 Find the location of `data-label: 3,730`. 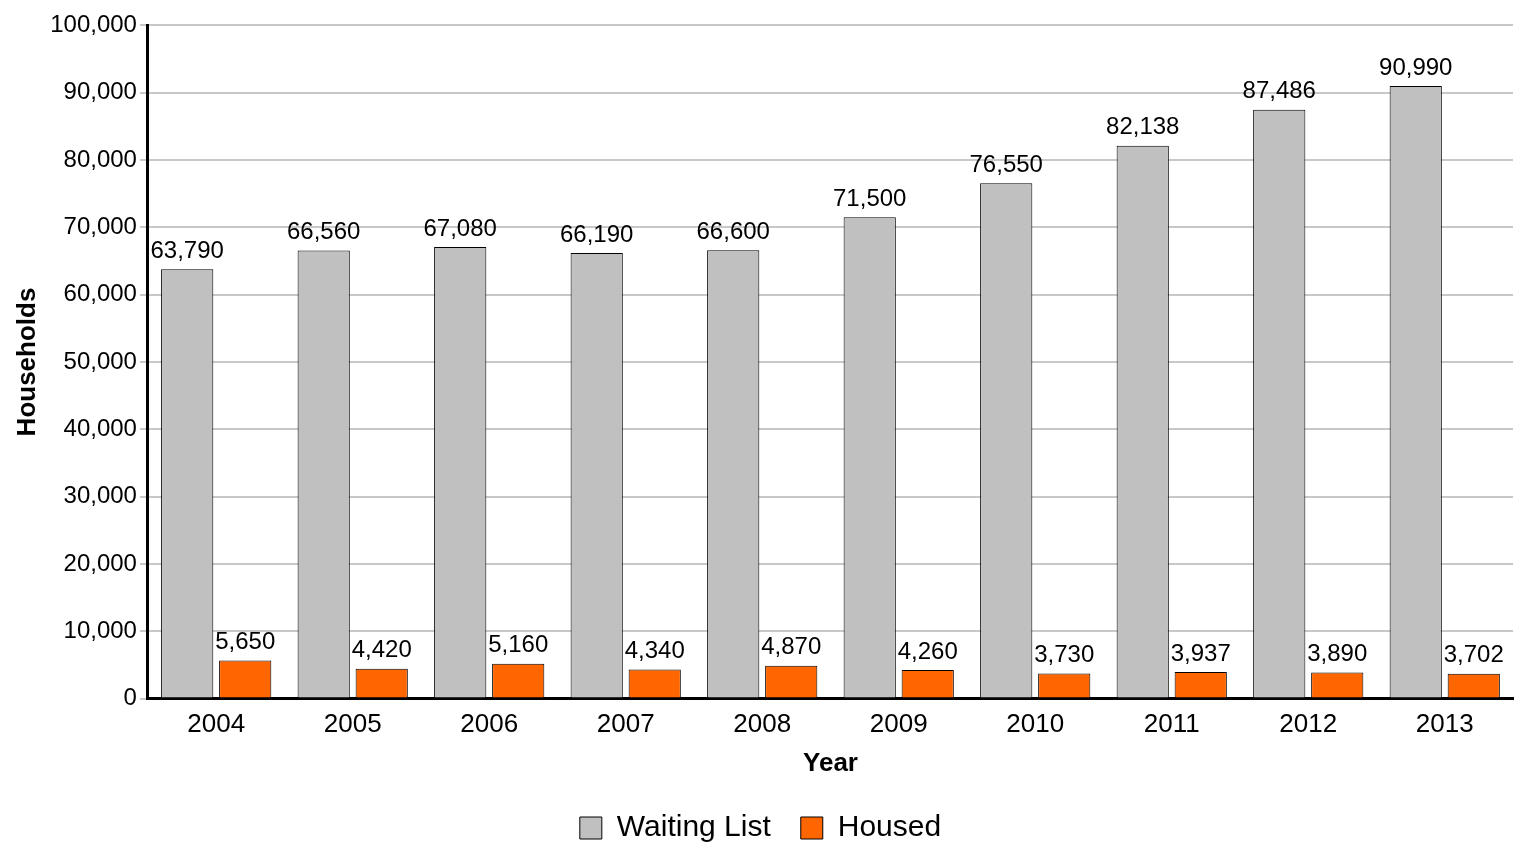

data-label: 3,730 is located at coordinates (1064, 654).